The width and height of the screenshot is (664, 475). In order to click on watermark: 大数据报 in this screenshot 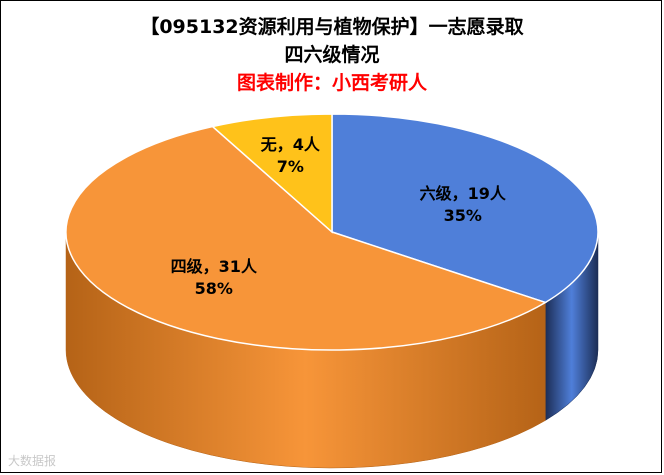, I will do `click(32, 461)`.